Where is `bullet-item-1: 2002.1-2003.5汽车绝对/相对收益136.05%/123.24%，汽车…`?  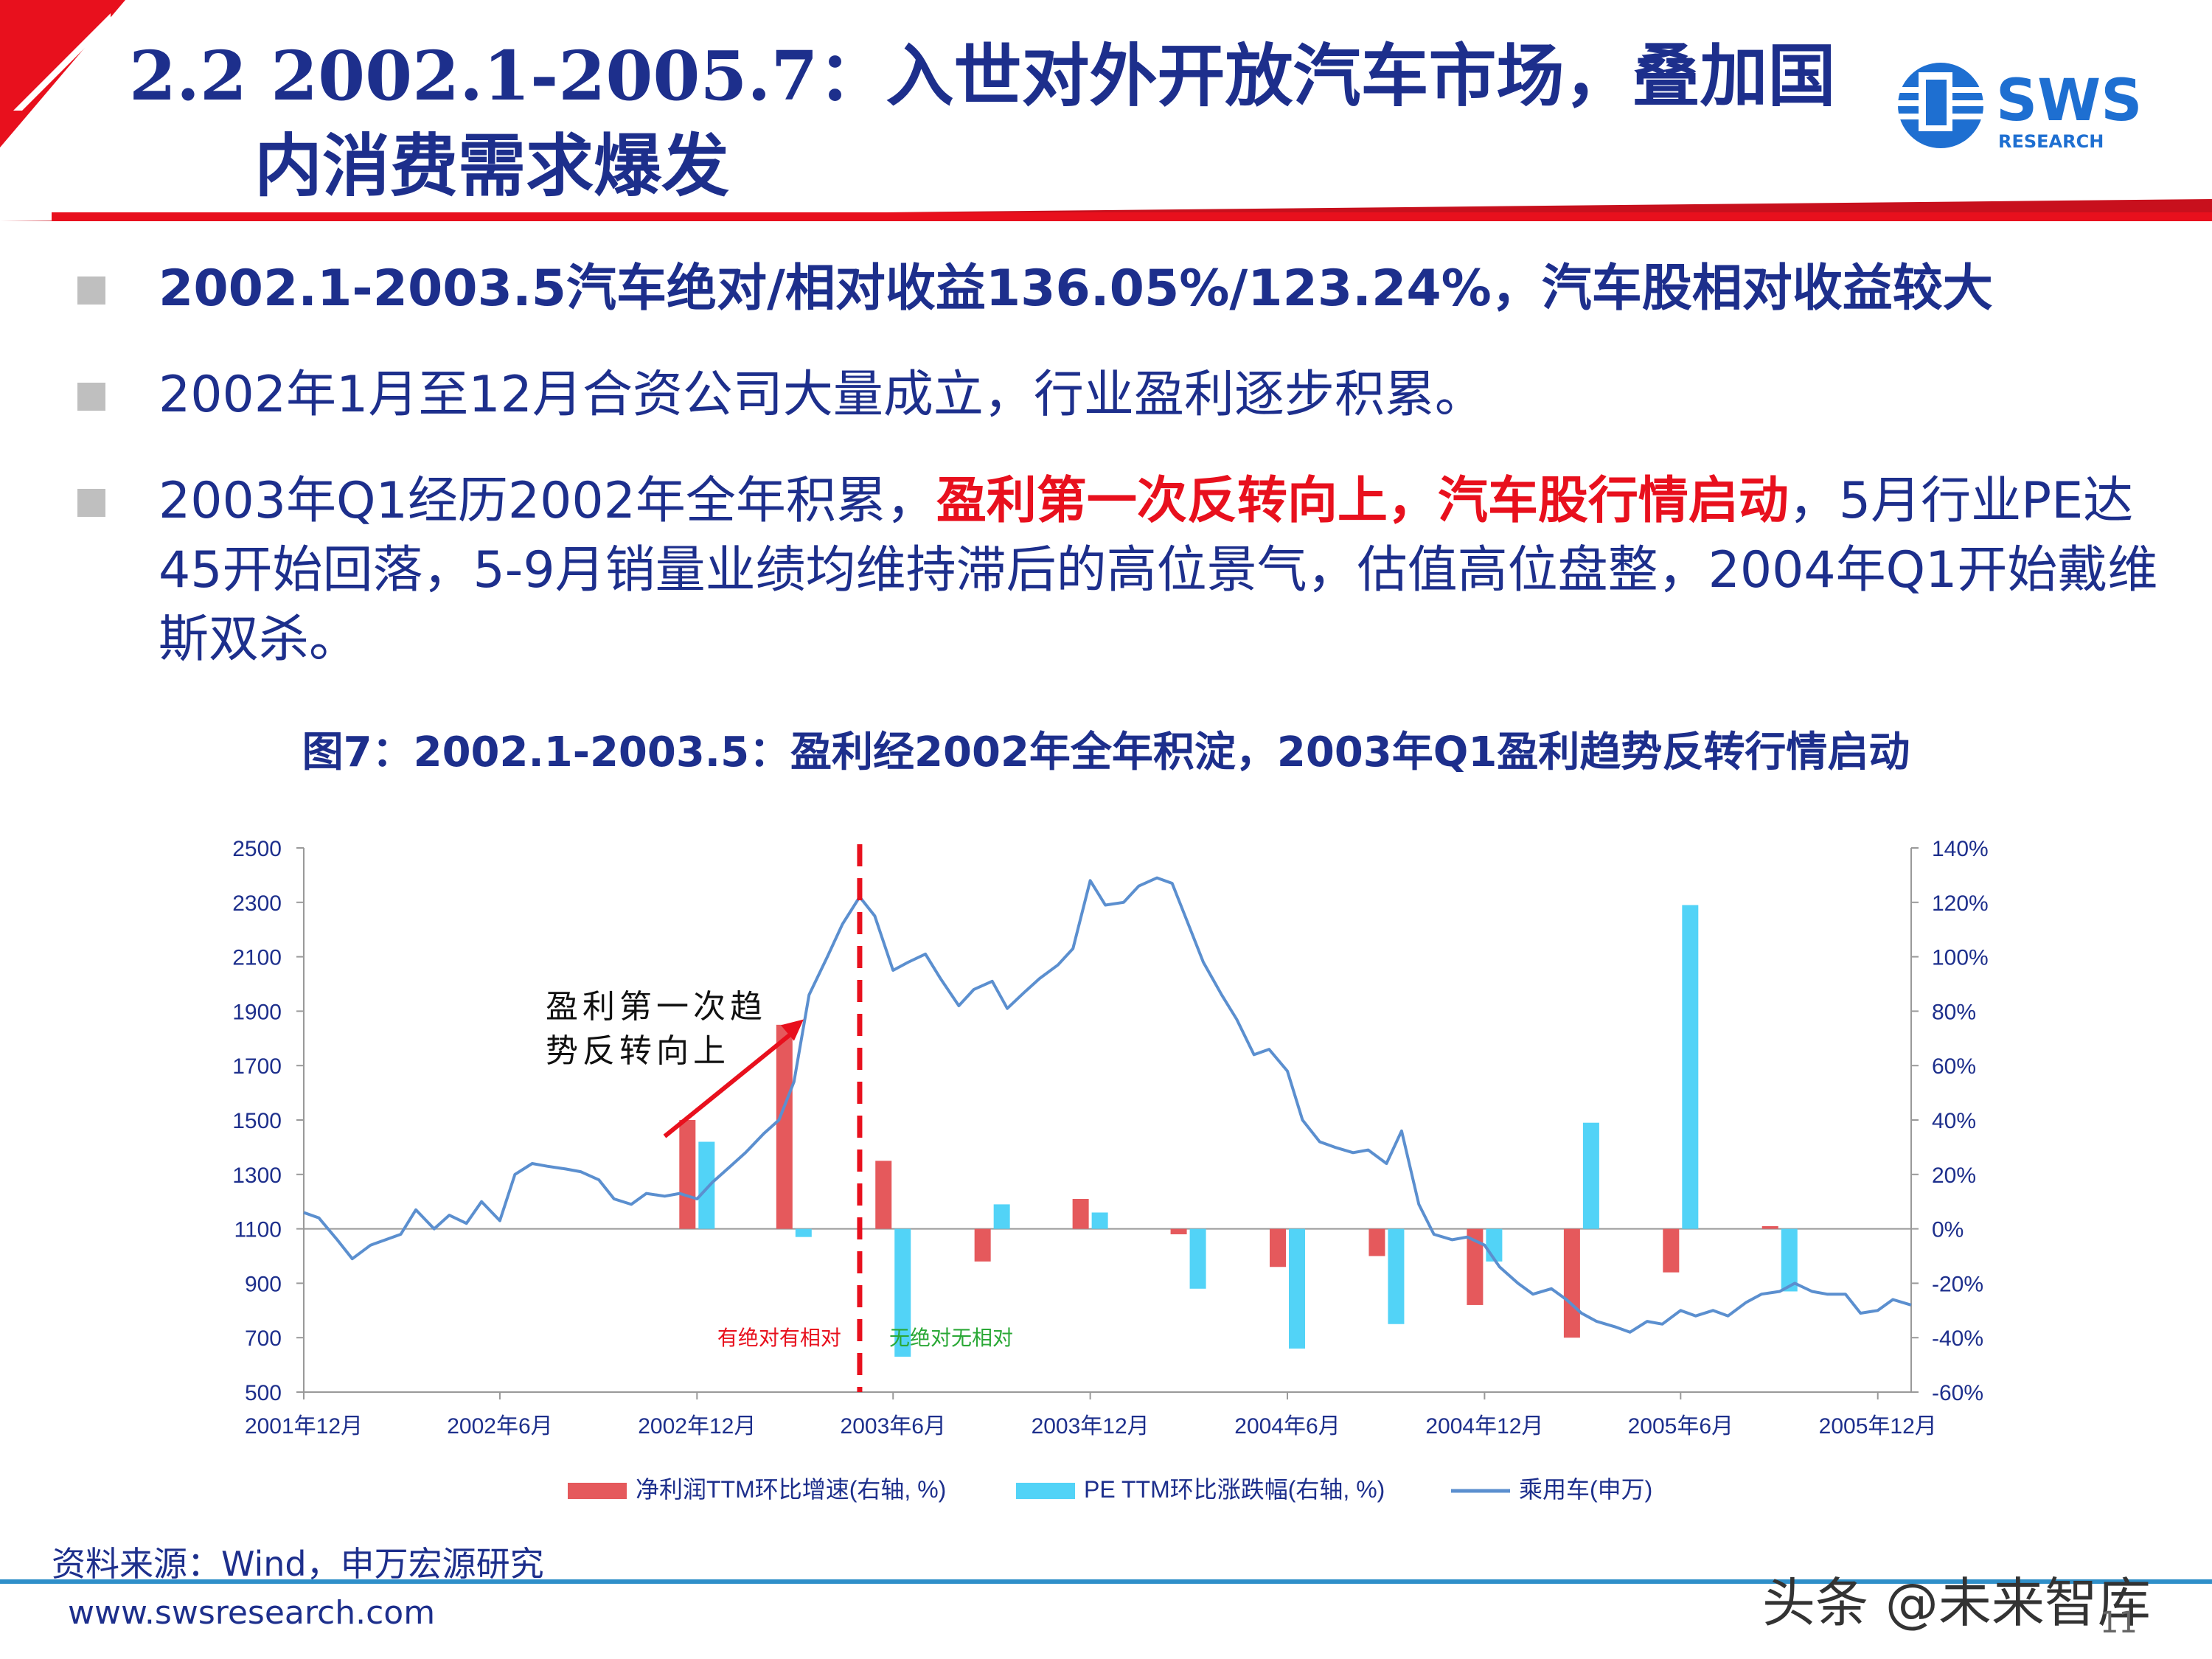 bullet-item-1: 2002.1-2003.5汽车绝对/相对收益136.05%/123.24%，汽车… is located at coordinates (1131, 289).